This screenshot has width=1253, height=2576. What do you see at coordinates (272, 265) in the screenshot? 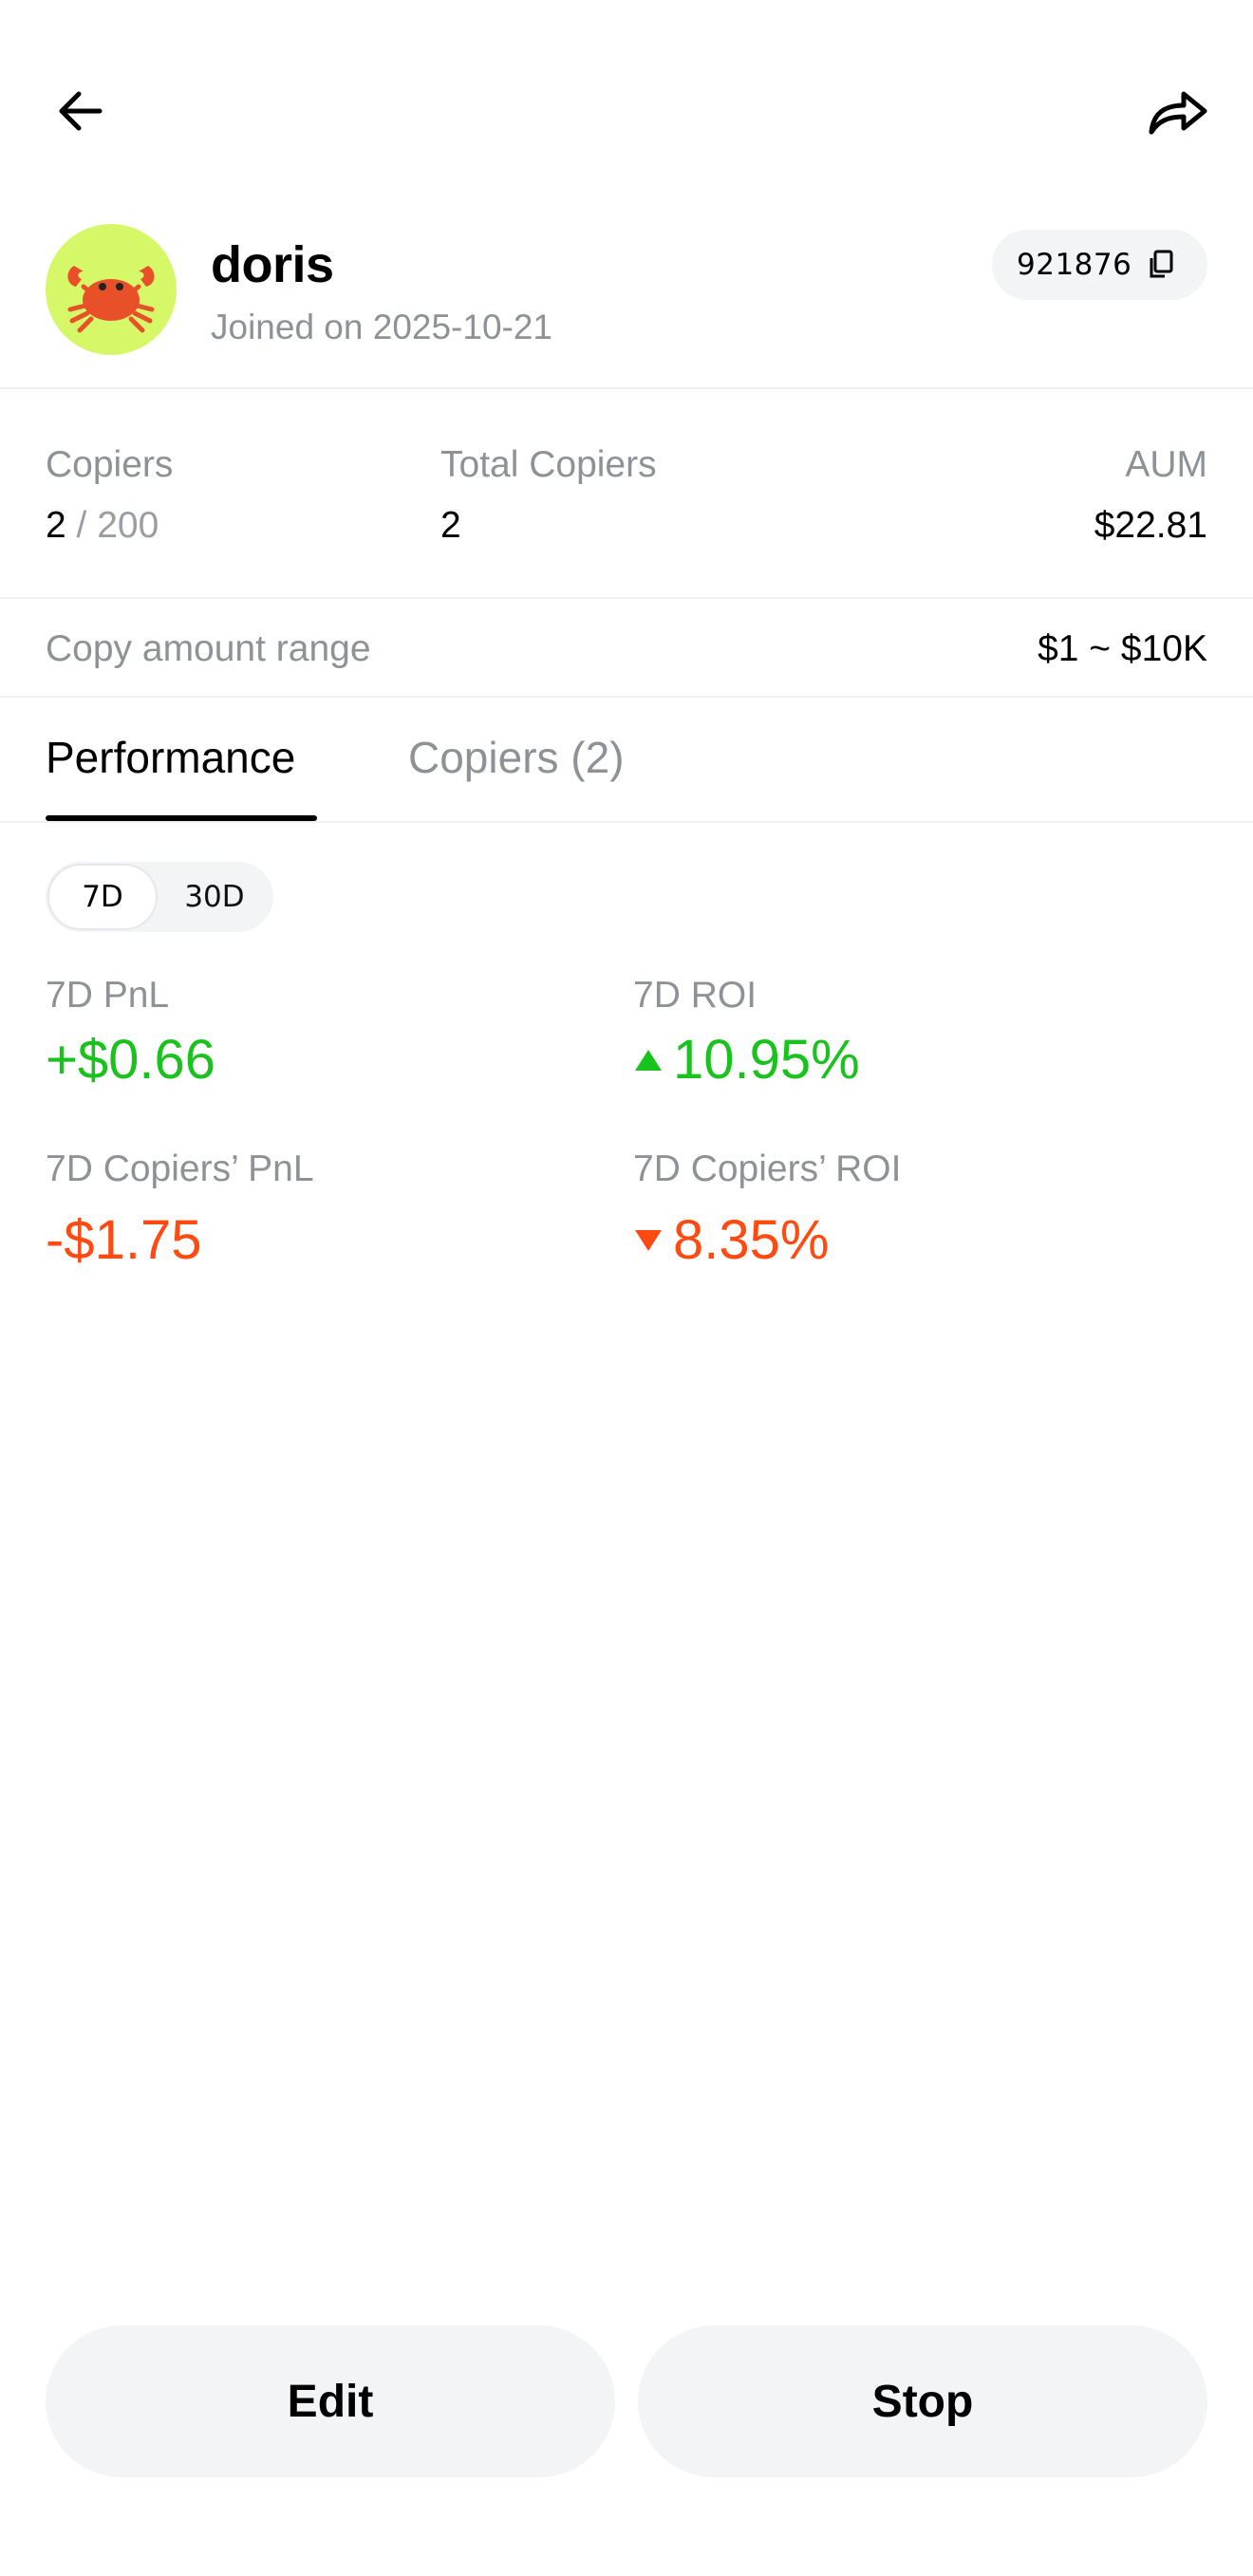
I see `trader-name: doris` at bounding box center [272, 265].